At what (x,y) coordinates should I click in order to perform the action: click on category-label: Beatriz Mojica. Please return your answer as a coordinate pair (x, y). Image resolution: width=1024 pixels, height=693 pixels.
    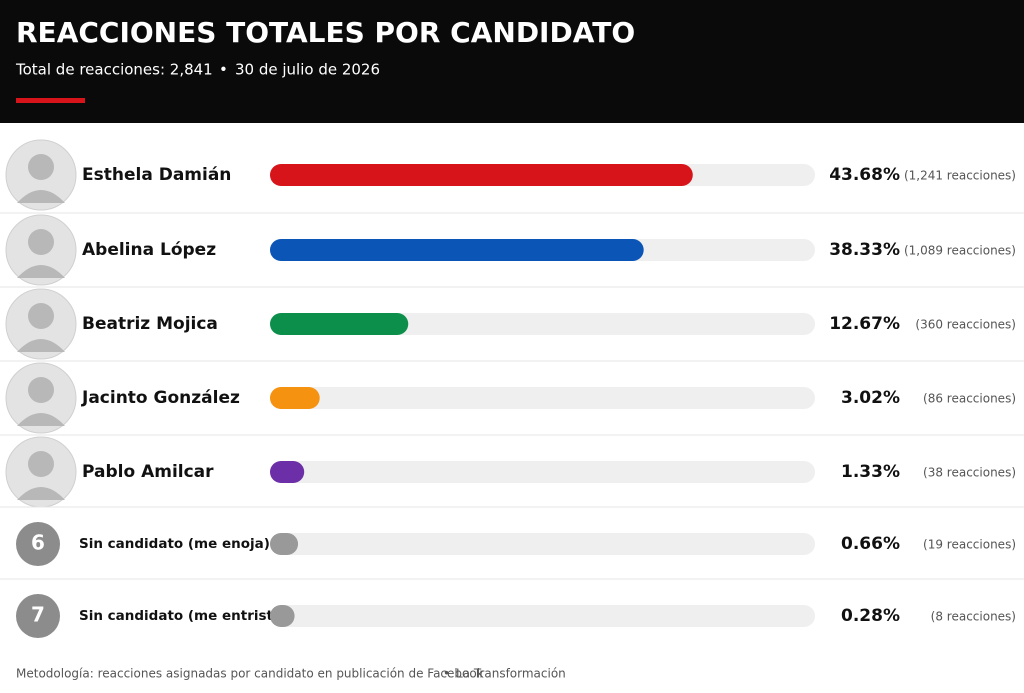
    Looking at the image, I should click on (150, 324).